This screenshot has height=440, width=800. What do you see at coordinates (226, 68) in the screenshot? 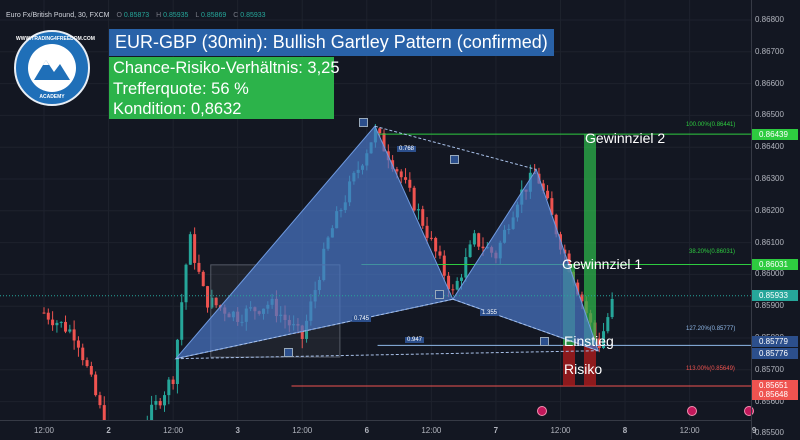
I see `risk-reward-ratio: Chance-Risiko-Verhältnis: 3,25` at bounding box center [226, 68].